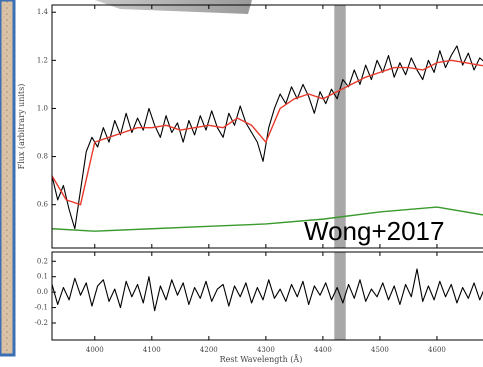 The width and height of the screenshot is (483, 367). Describe the element at coordinates (42, 108) in the screenshot. I see `y-tick-label: 1.0` at that location.